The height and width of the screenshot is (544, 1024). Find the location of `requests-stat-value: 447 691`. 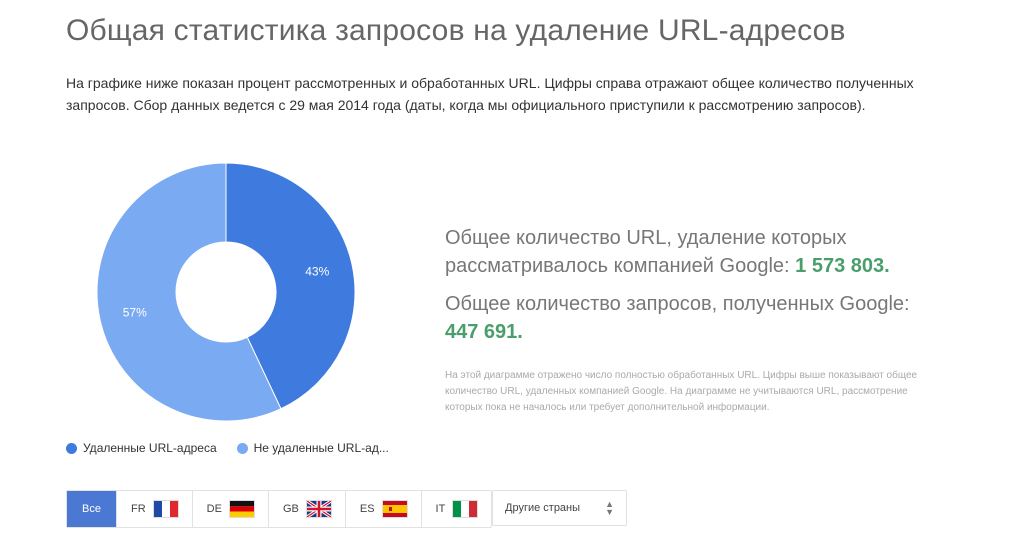

requests-stat-value: 447 691 is located at coordinates (481, 332).